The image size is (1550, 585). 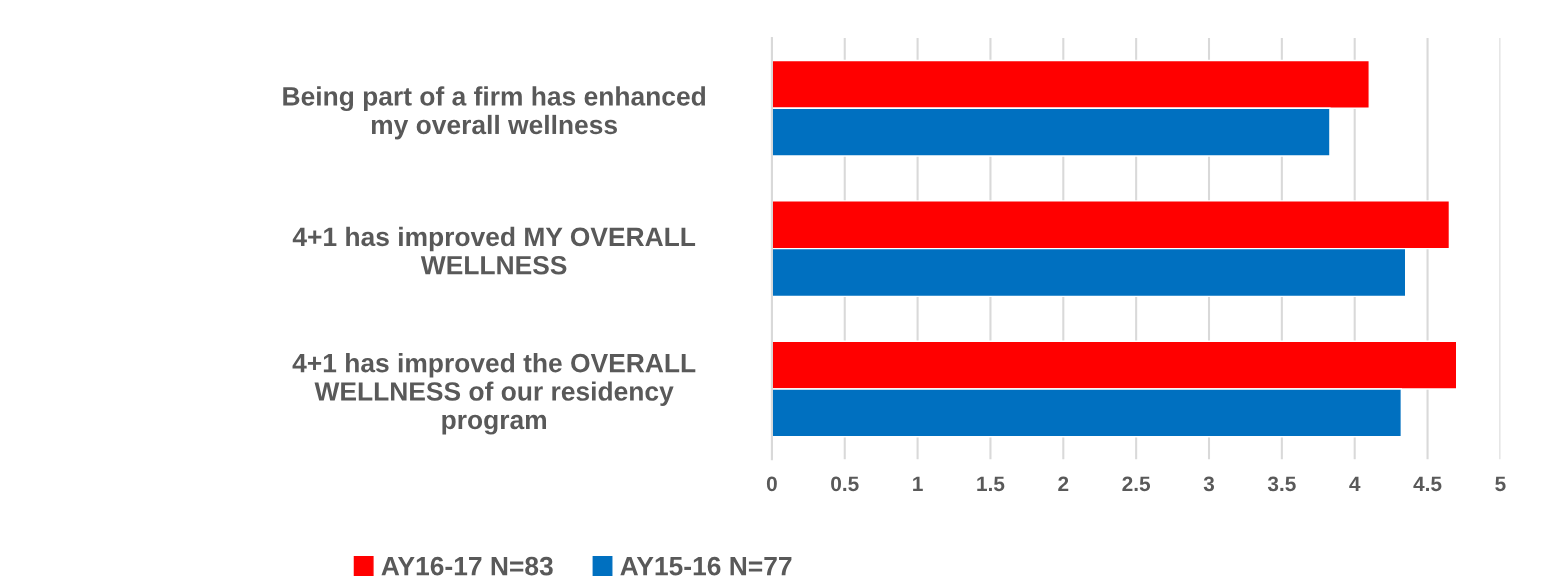 I want to click on x-tick-label: 0, so click(x=771, y=484).